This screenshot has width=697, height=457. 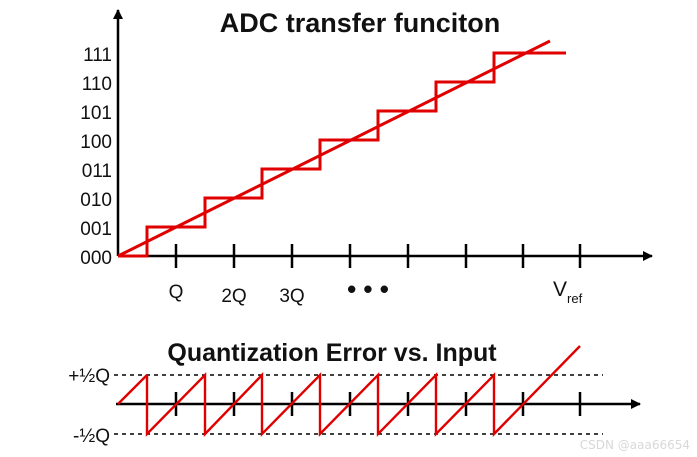 I want to click on y-code-001: 001, so click(x=96, y=229).